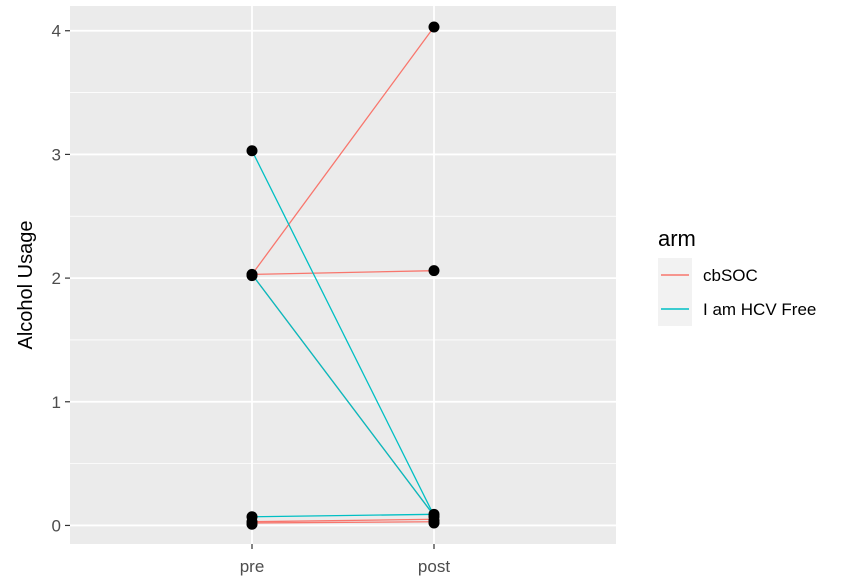  I want to click on legend-label: I am HCV Free, so click(759, 309).